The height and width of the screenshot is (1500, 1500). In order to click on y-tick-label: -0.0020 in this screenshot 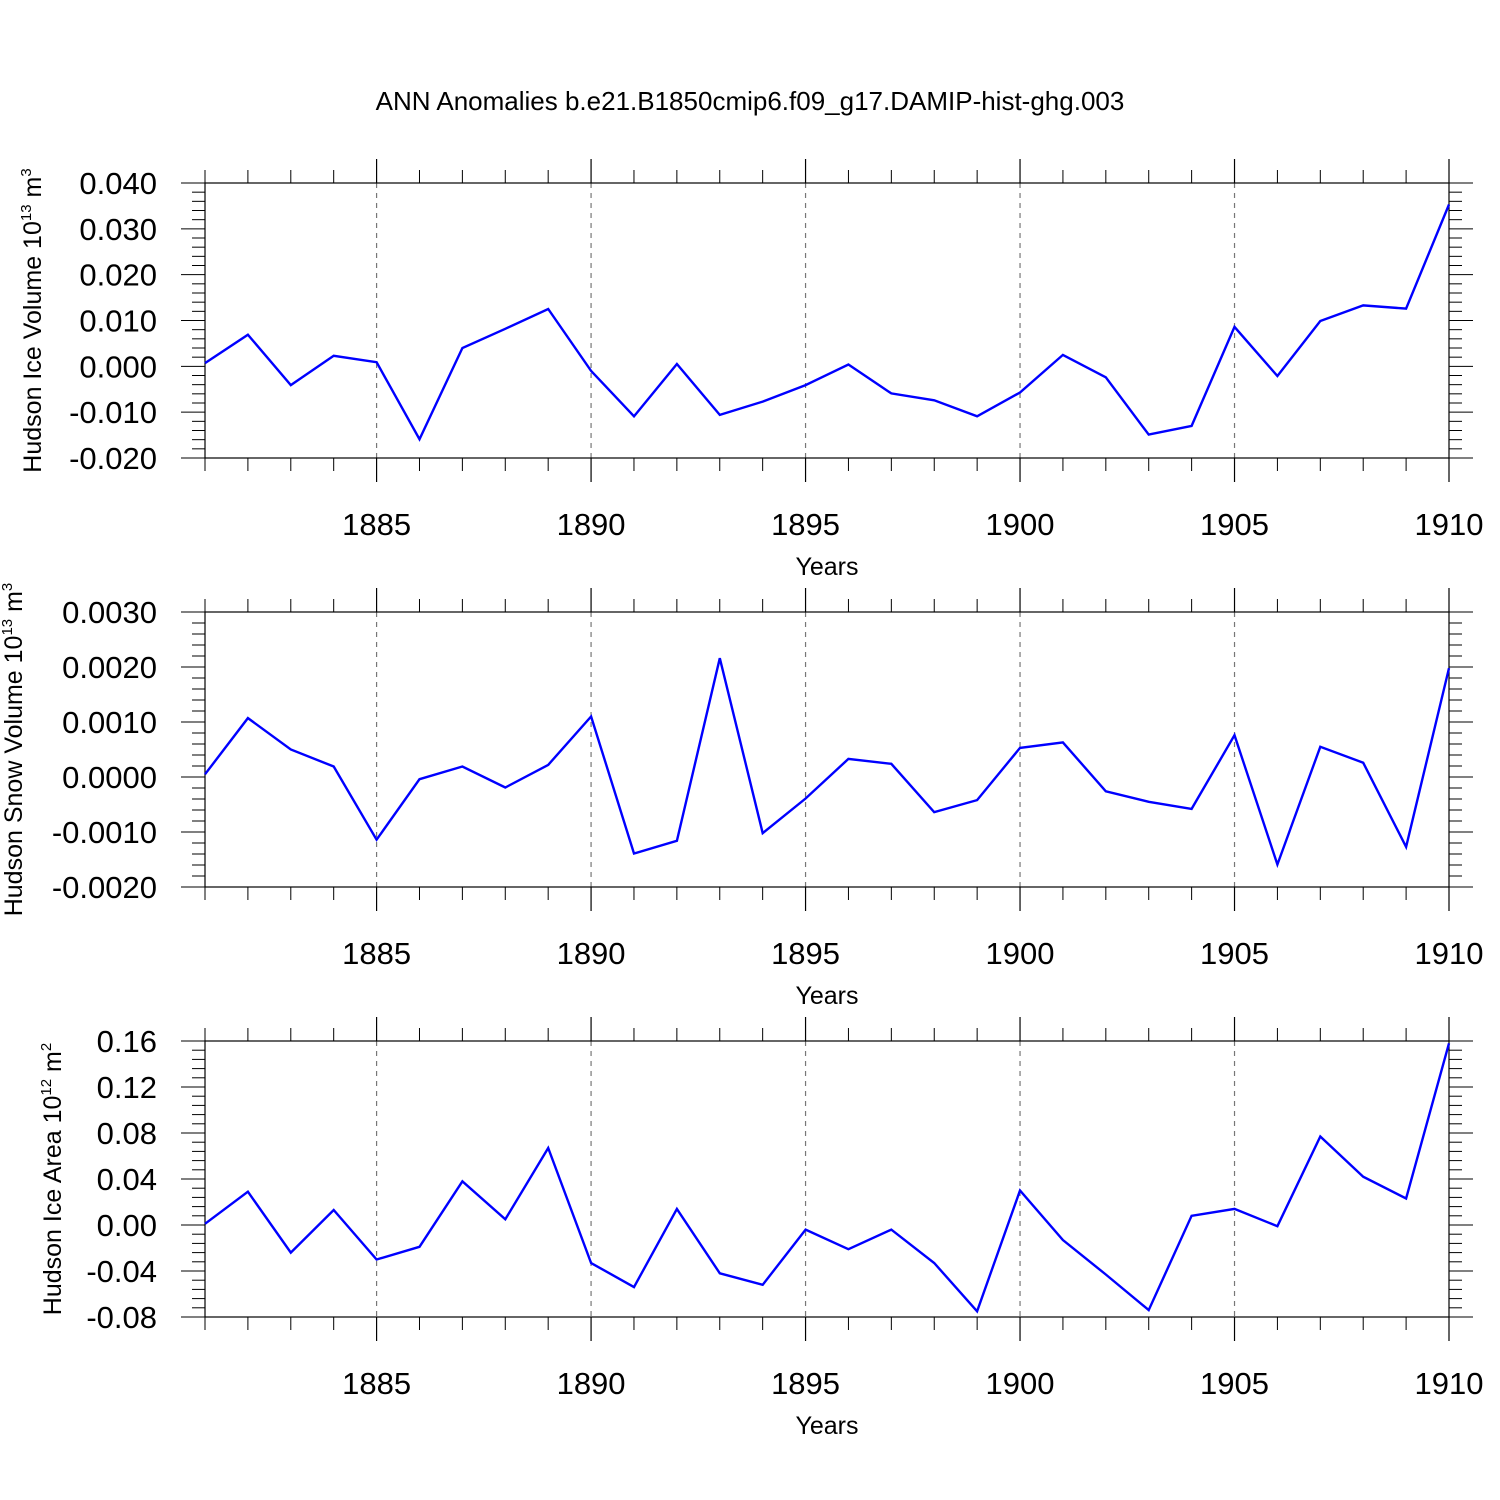, I will do `click(104, 887)`.